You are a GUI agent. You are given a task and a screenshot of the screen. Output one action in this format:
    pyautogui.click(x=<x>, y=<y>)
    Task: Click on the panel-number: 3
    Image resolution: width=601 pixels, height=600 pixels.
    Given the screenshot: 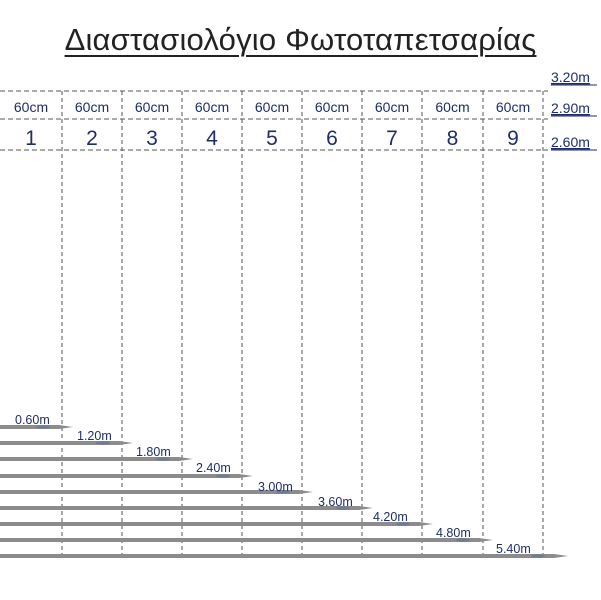 What is the action you would take?
    pyautogui.click(x=152, y=138)
    